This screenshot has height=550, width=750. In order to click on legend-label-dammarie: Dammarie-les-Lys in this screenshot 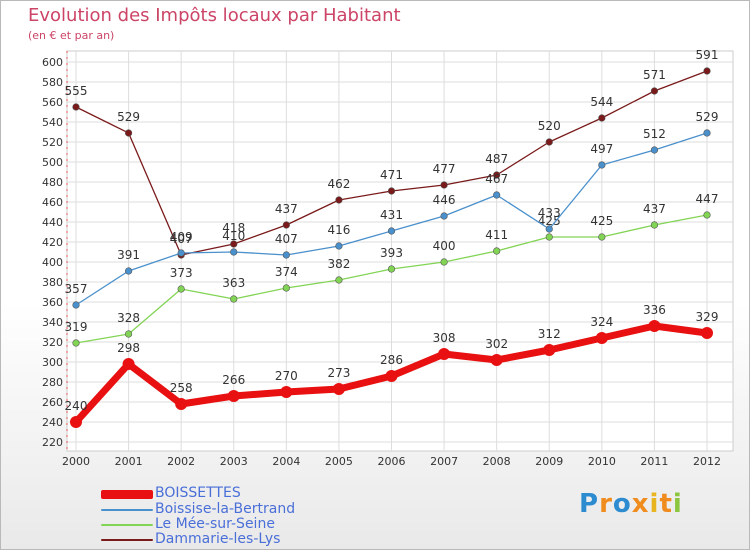, I will do `click(218, 539)`.